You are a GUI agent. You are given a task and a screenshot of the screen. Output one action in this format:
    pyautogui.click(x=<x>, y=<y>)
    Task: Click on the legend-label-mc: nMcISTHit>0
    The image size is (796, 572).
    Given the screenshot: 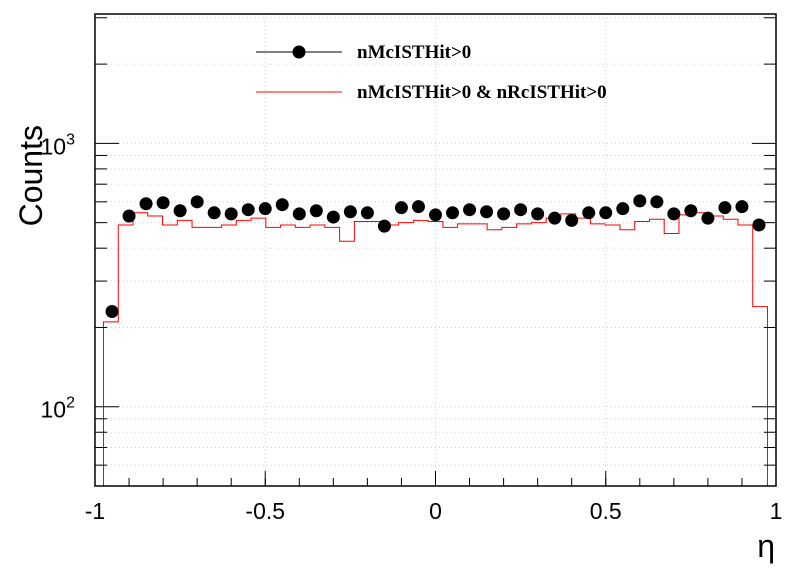 What is the action you would take?
    pyautogui.click(x=414, y=52)
    